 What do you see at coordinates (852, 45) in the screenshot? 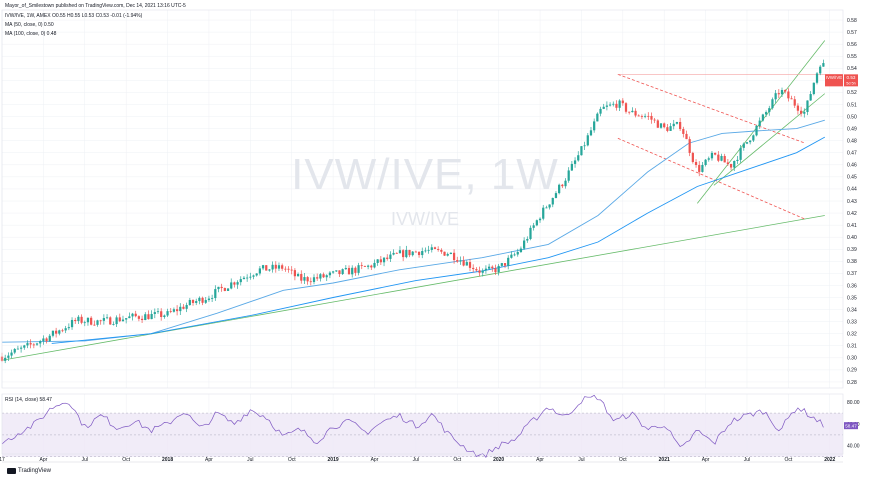
I see `y-tick-label: 0.56` at bounding box center [852, 45].